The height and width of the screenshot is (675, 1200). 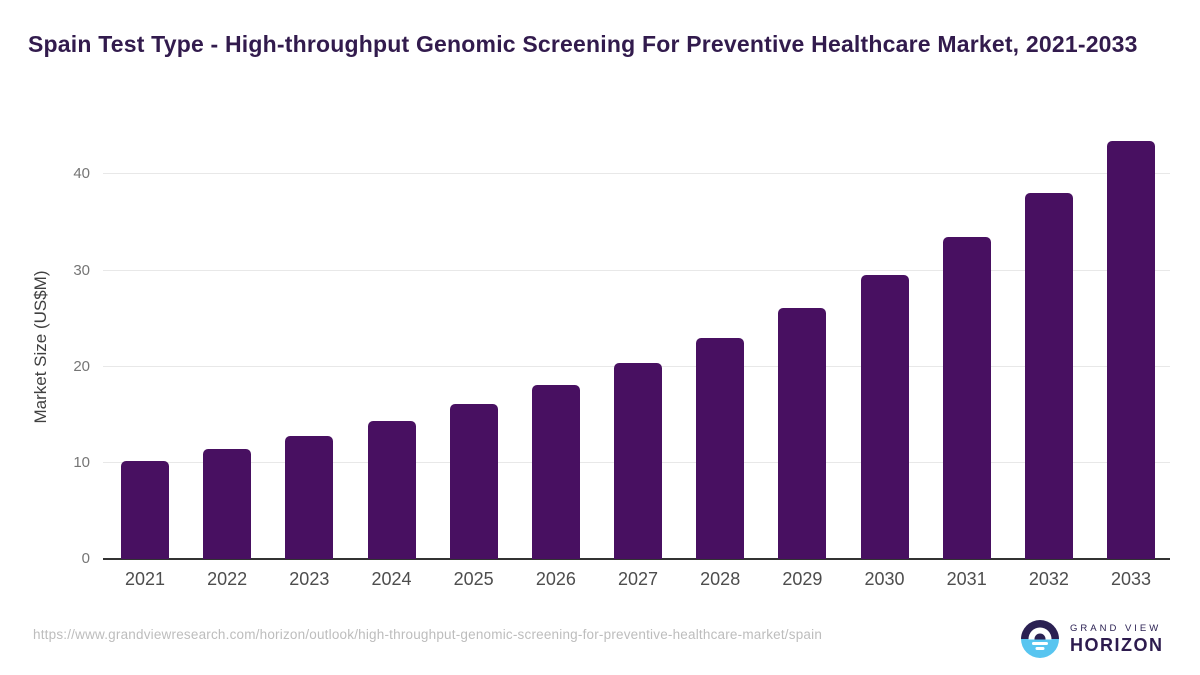 I want to click on bar-2029, so click(x=802, y=433).